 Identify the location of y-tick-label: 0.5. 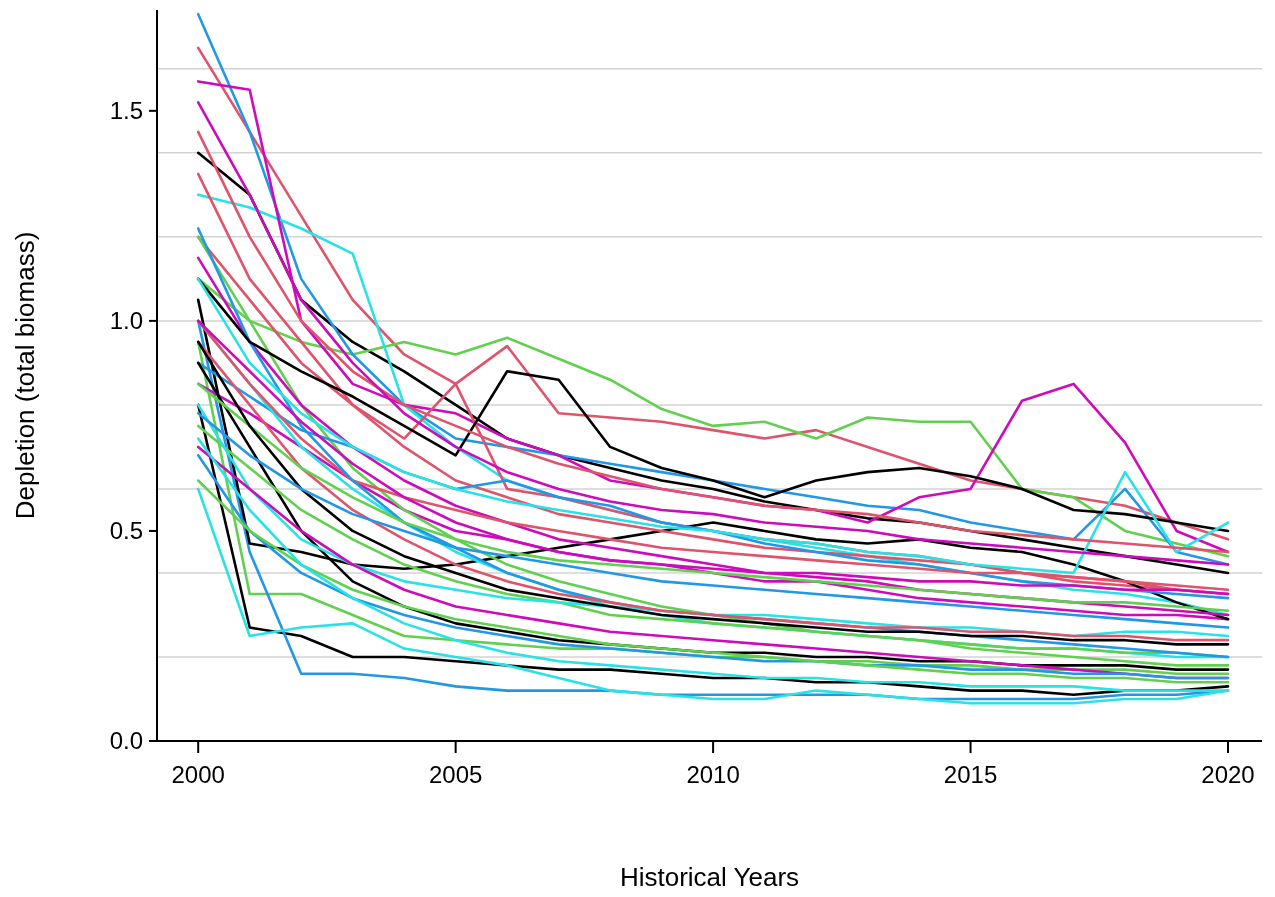
(126, 531).